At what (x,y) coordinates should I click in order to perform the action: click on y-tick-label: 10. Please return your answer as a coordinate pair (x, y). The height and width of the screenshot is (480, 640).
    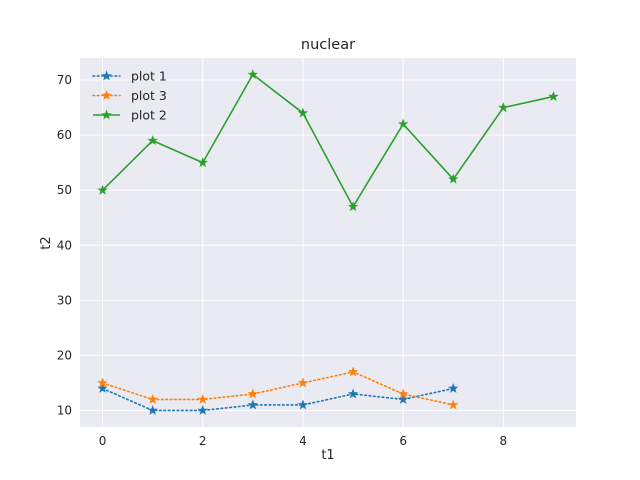
    Looking at the image, I should click on (64, 410).